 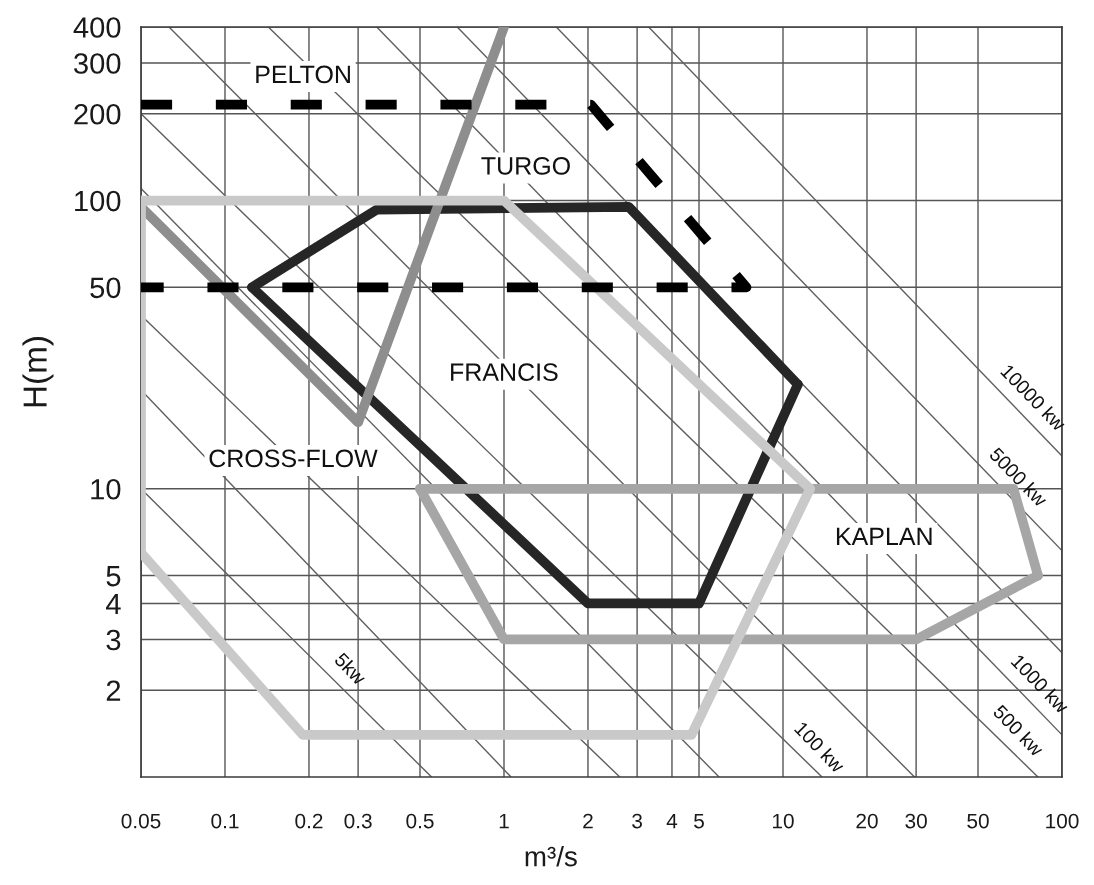 What do you see at coordinates (916, 821) in the screenshot?
I see `x-tick-label: 30` at bounding box center [916, 821].